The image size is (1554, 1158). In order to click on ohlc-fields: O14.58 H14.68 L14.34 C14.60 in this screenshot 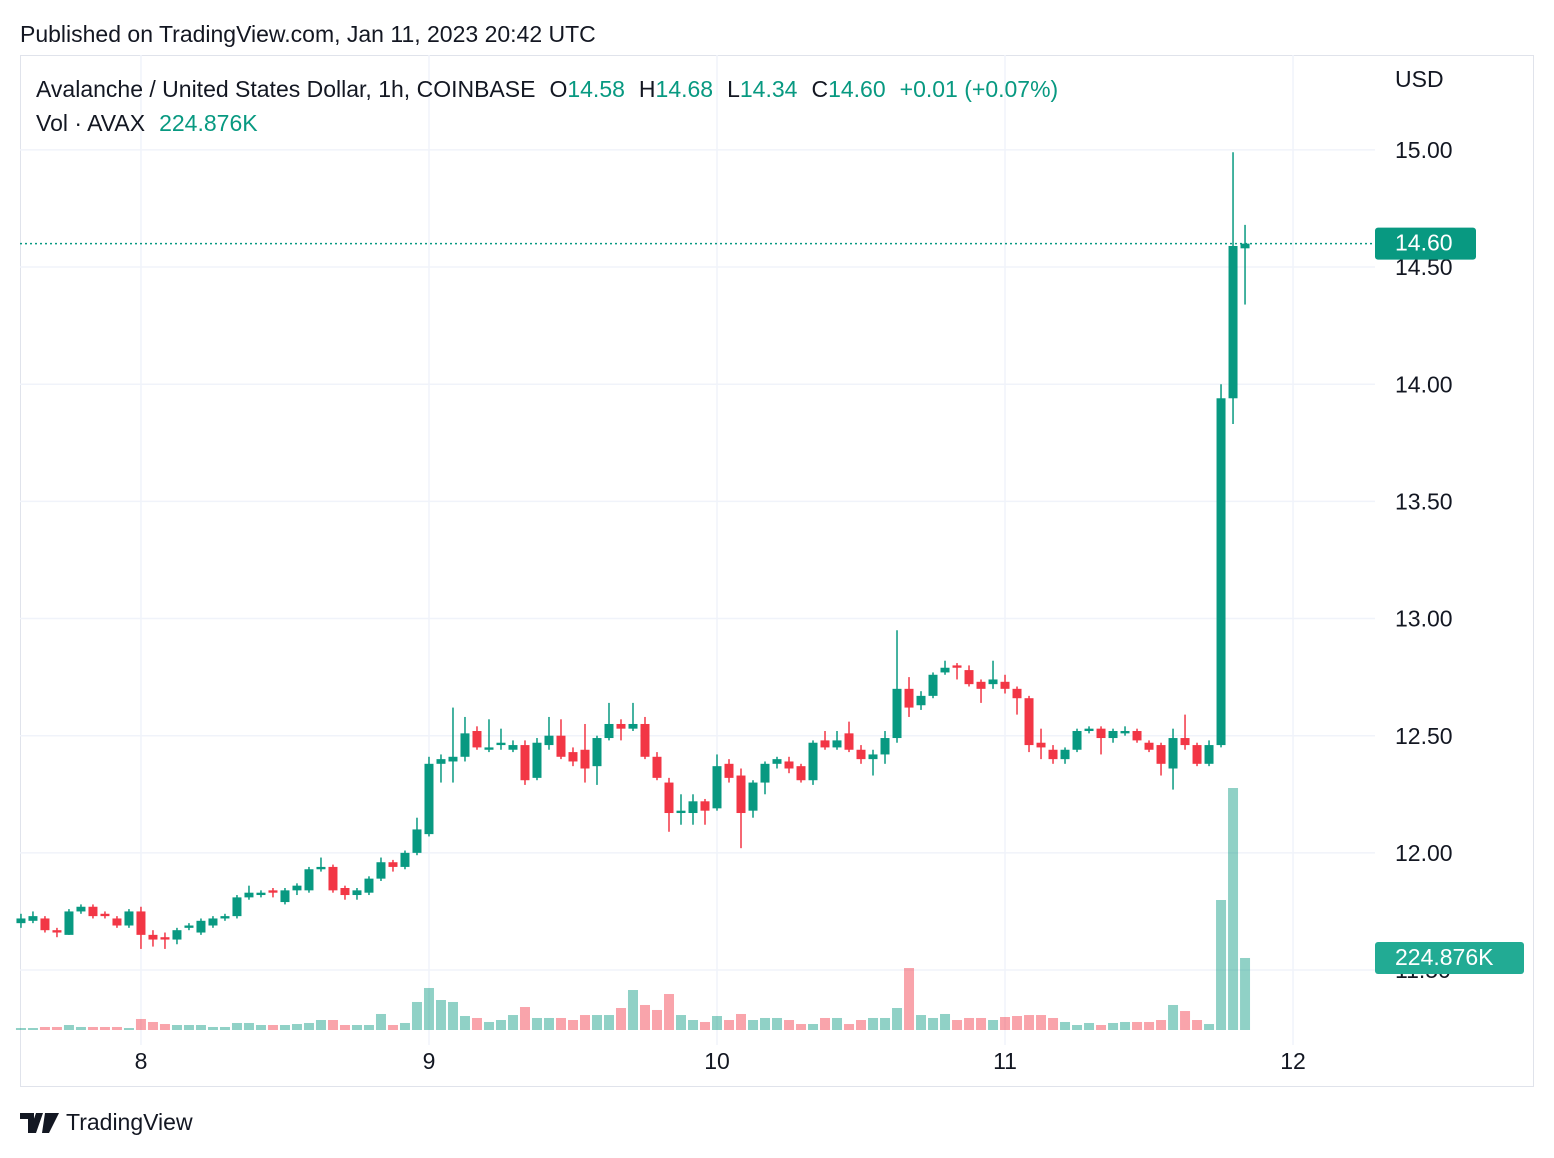, I will do `click(717, 89)`.